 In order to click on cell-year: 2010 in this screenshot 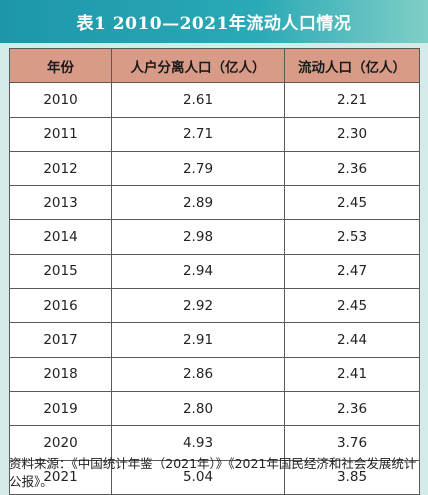, I will do `click(60, 100)`.